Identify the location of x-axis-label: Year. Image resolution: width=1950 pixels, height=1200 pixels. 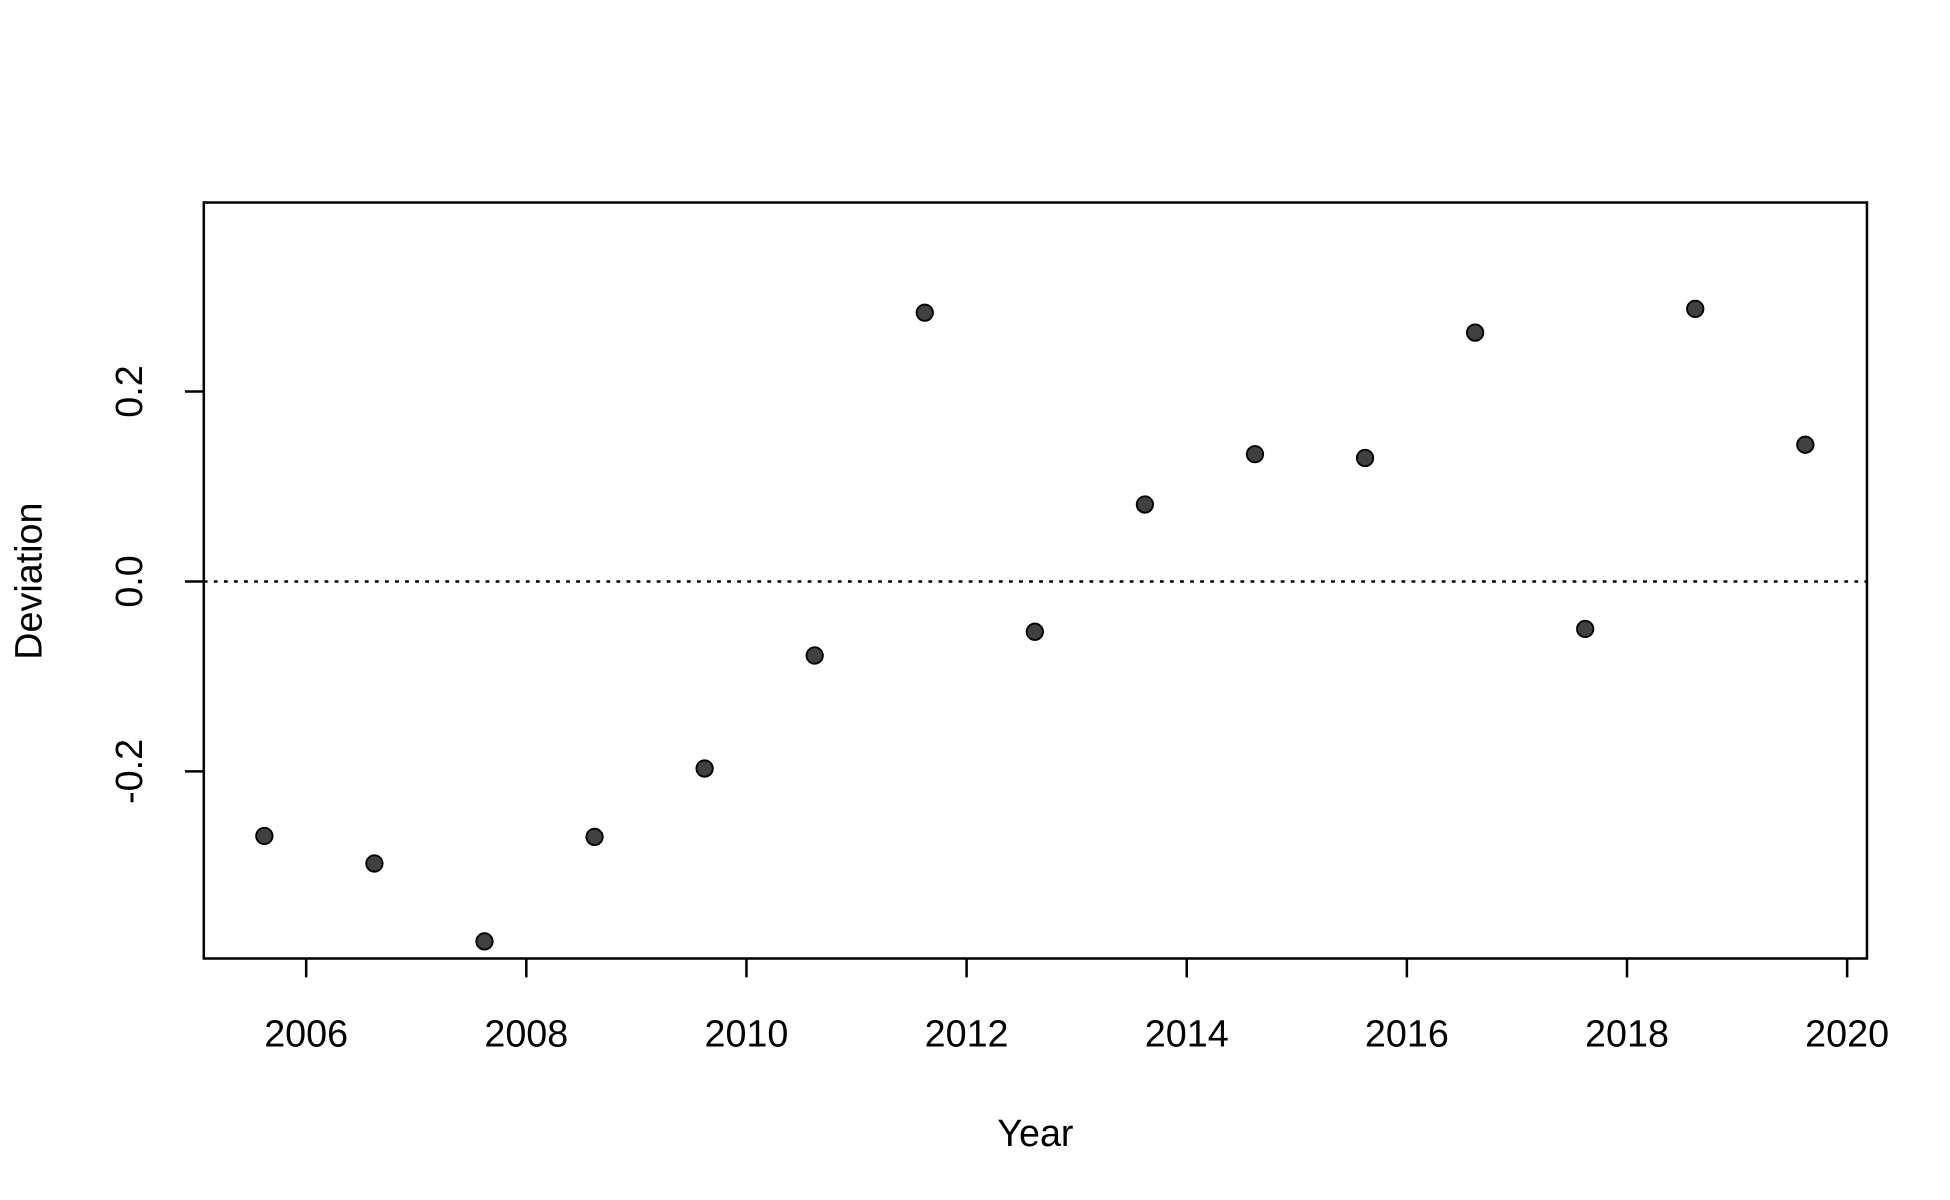
(1035, 1133).